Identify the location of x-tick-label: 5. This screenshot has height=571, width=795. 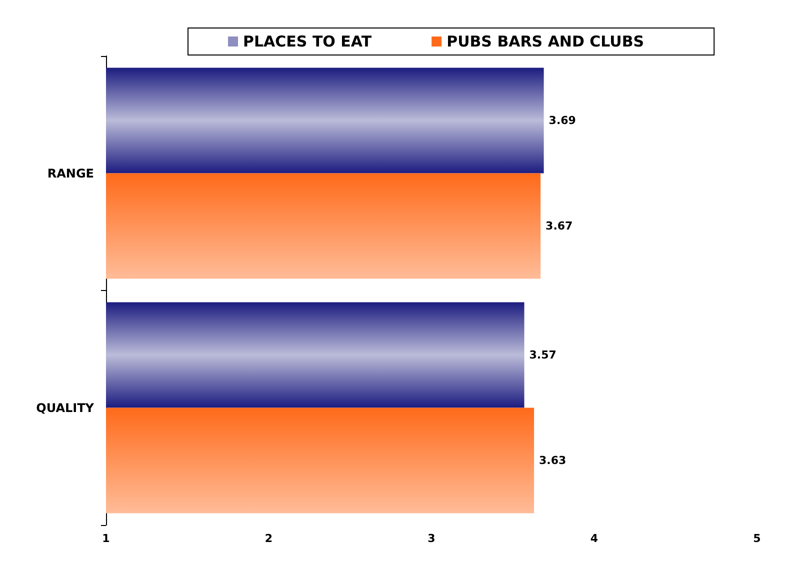
(757, 538).